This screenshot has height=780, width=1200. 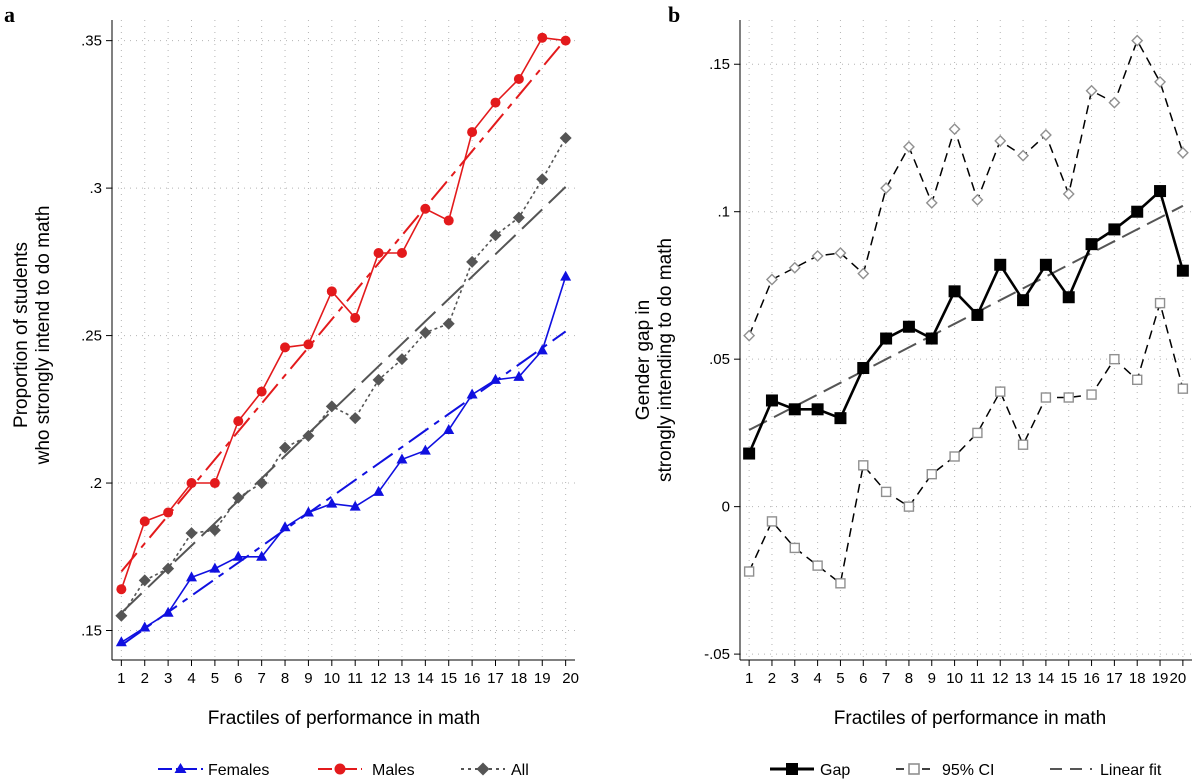 What do you see at coordinates (91, 631) in the screenshot?
I see `panel-a-y-tick-label: .15` at bounding box center [91, 631].